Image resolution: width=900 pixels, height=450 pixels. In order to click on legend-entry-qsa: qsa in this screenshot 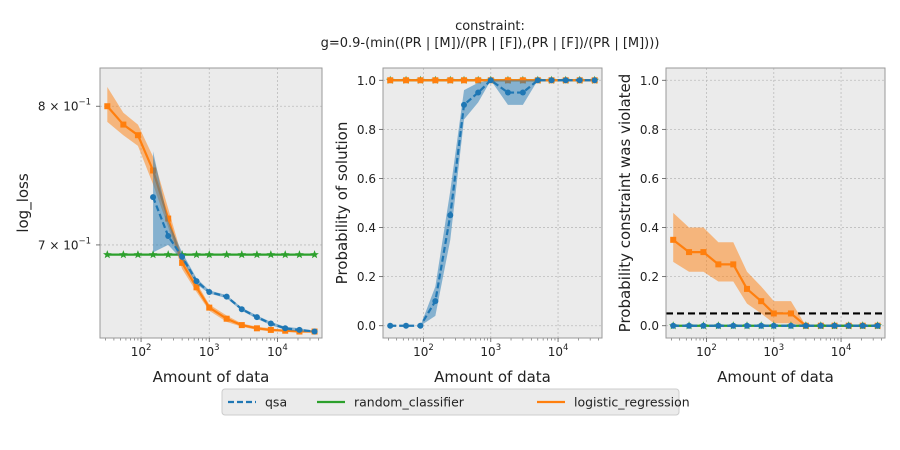, I will do `click(257, 402)`.